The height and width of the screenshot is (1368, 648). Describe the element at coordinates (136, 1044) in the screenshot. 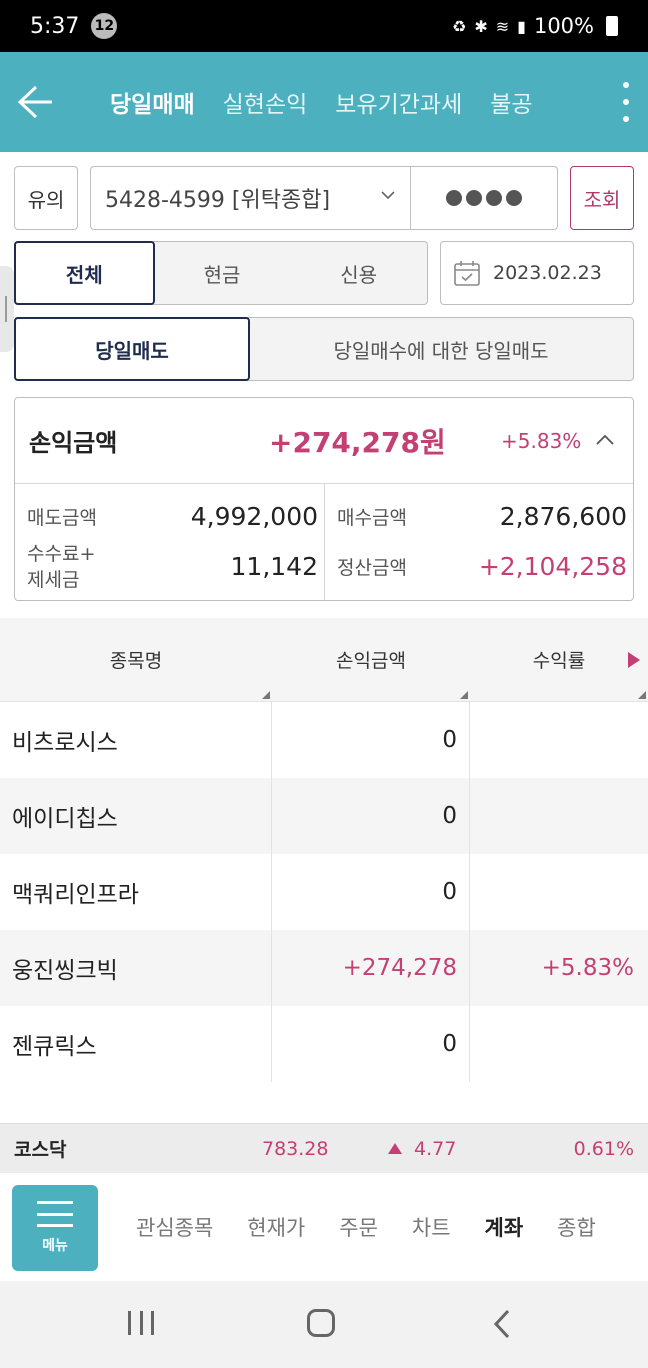

I see `stock-name: 젠큐릭스` at that location.